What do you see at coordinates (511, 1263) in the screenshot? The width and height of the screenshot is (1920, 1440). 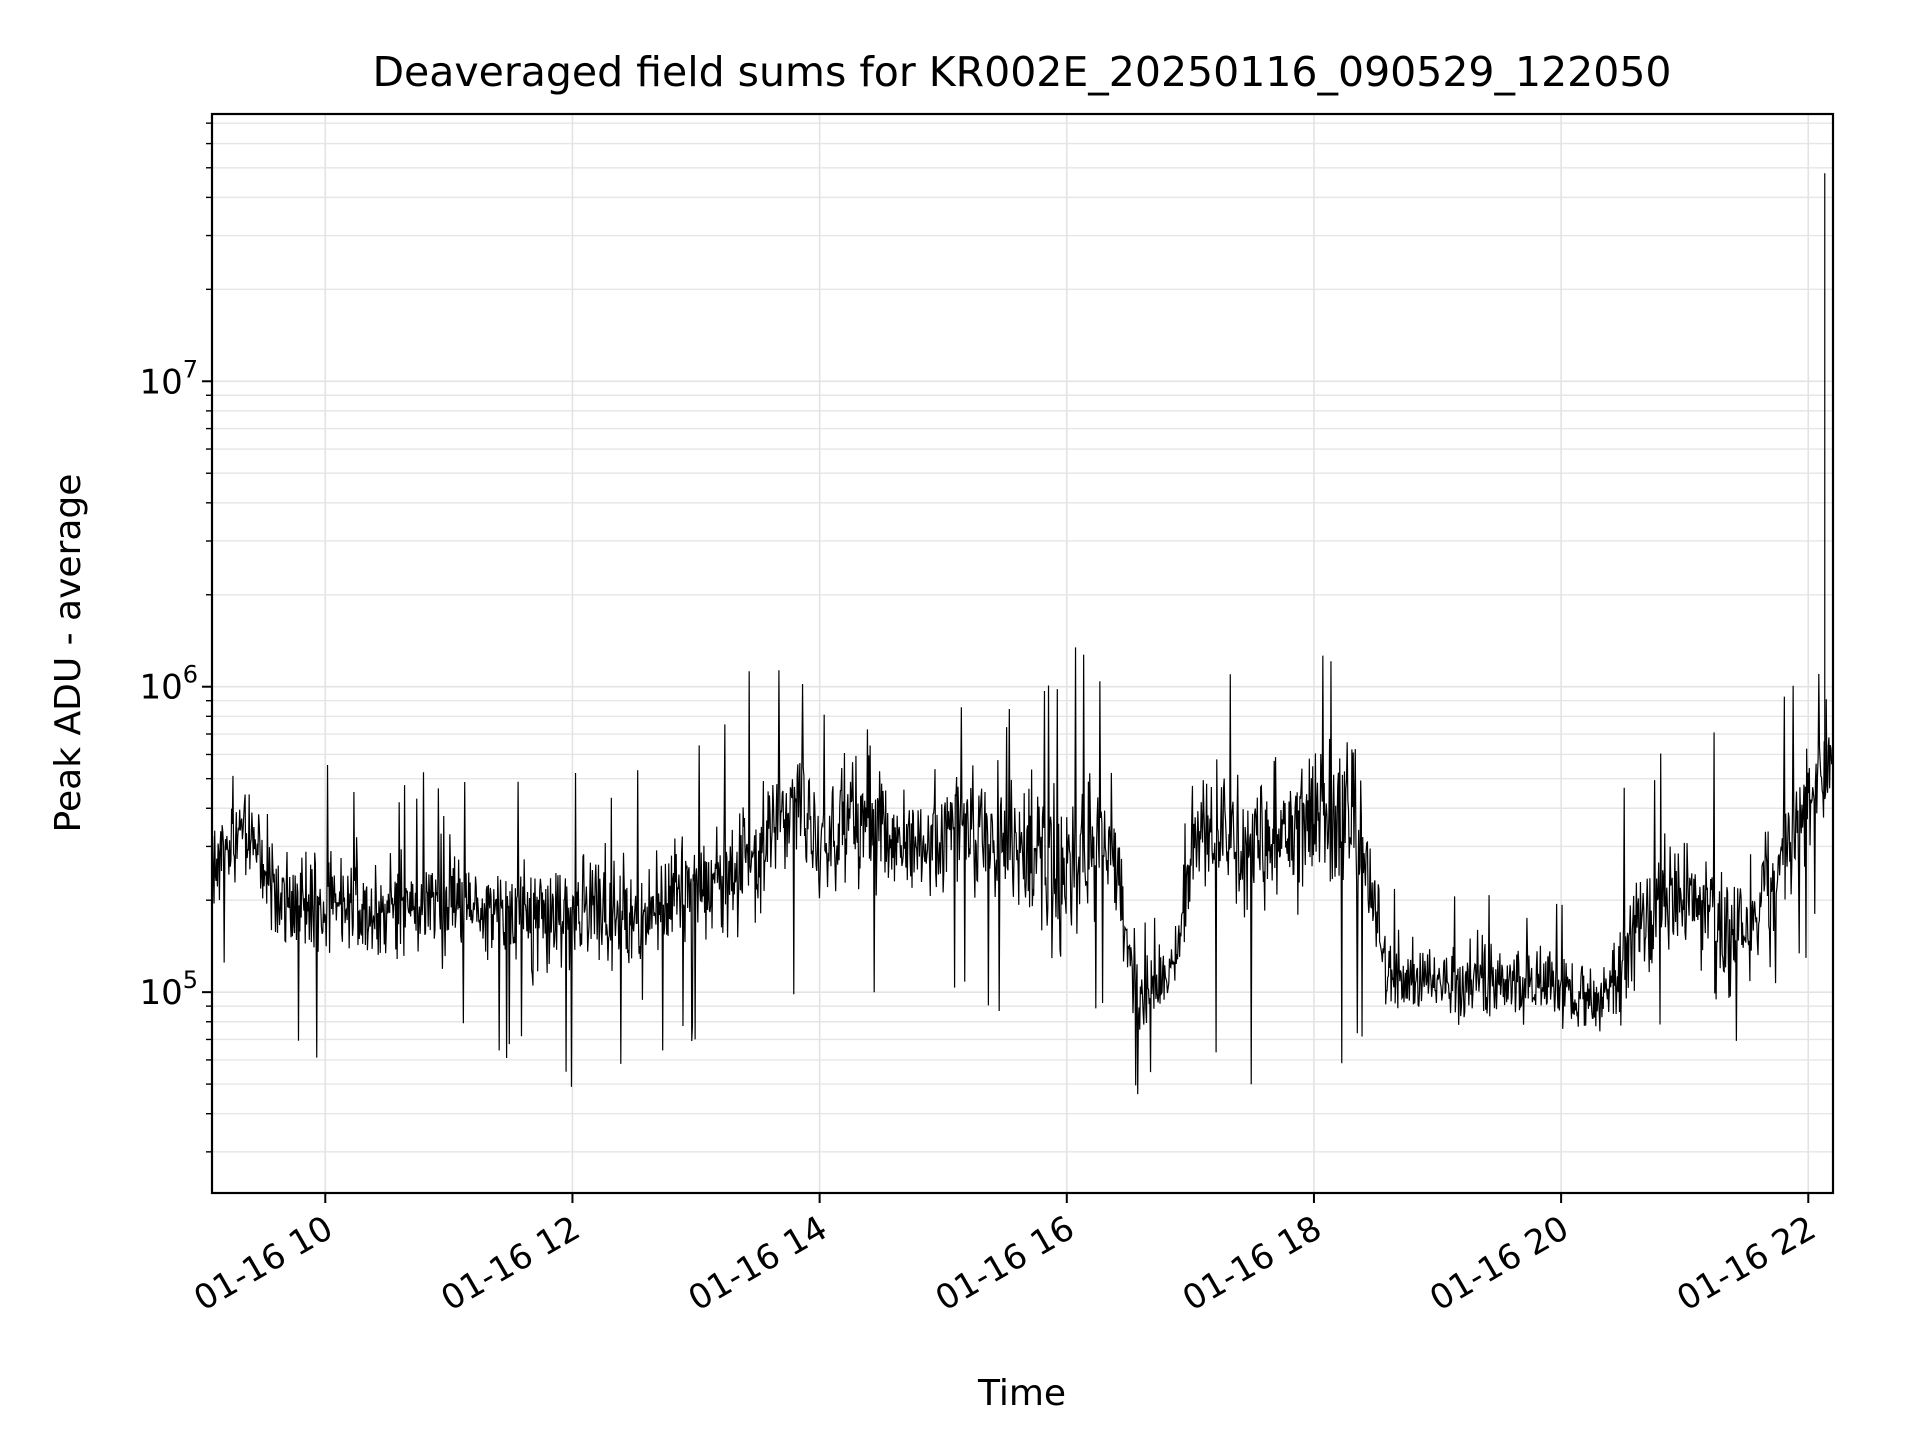 I see `x-tick-label: 01-16 12` at bounding box center [511, 1263].